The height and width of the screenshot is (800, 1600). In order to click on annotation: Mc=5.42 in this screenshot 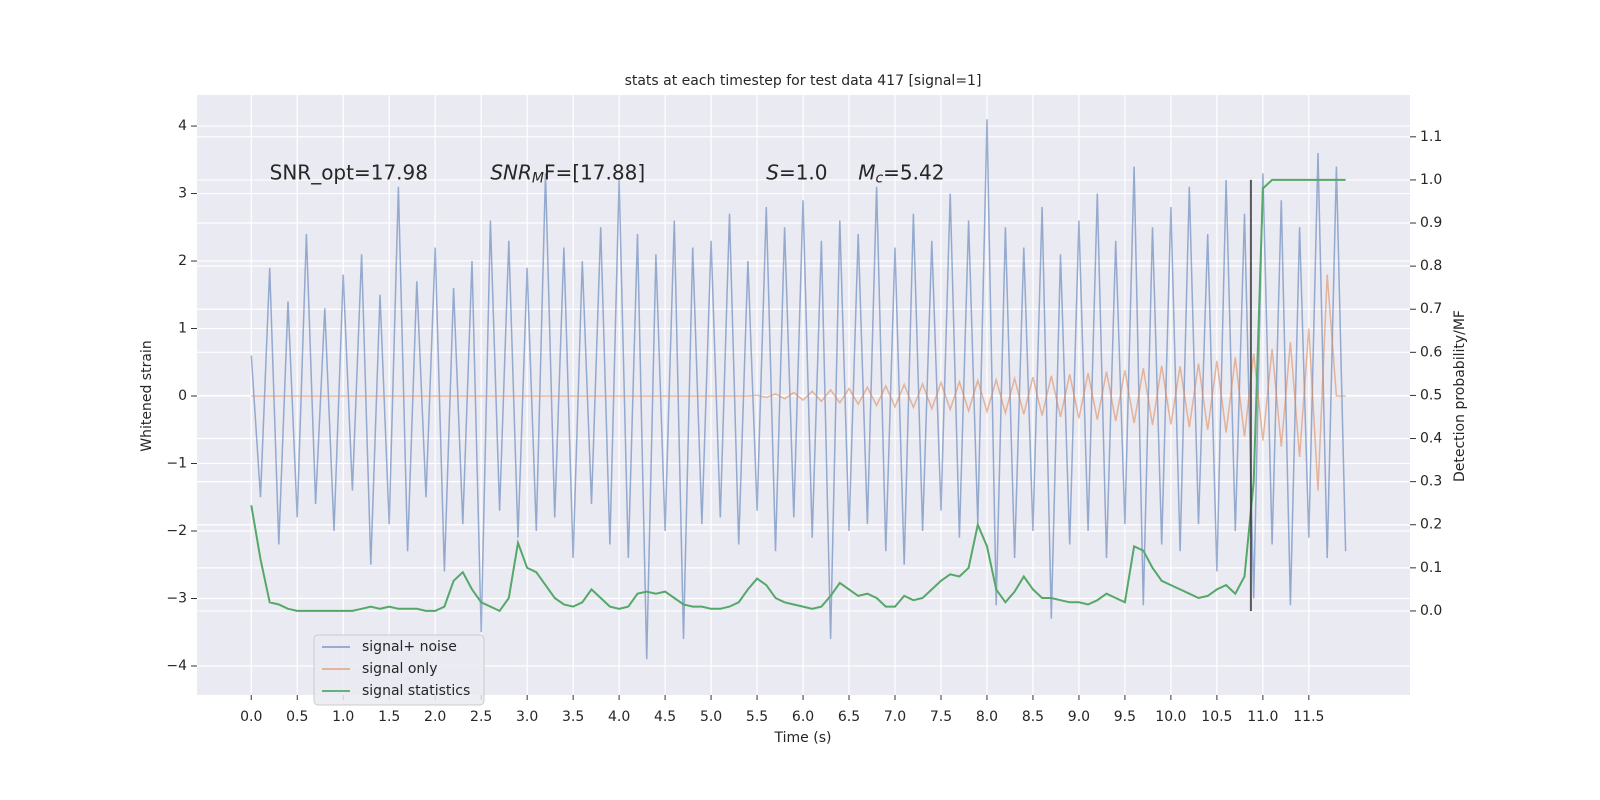, I will do `click(901, 173)`.